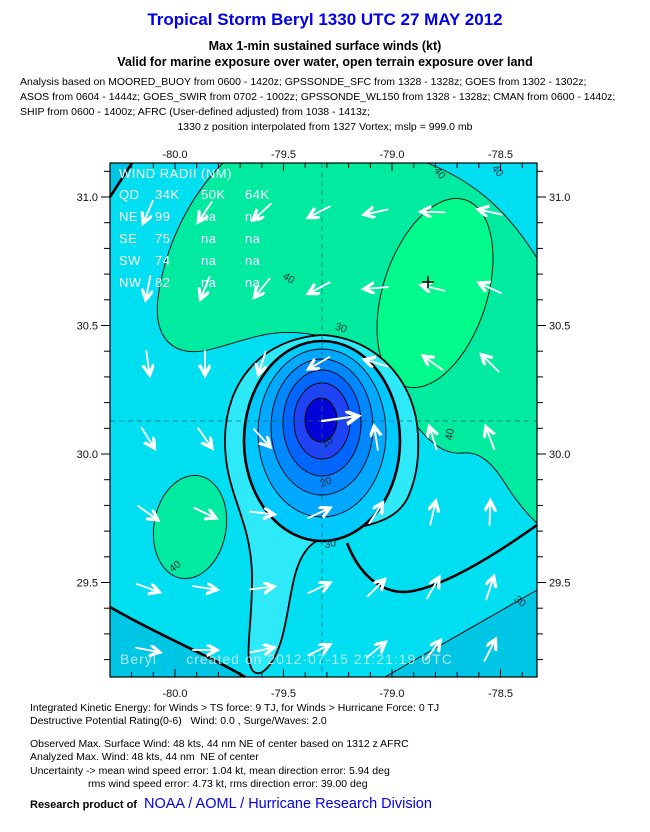 This screenshot has width=650, height=832. I want to click on wind-radii-row: NE 99 na na, so click(202, 216).